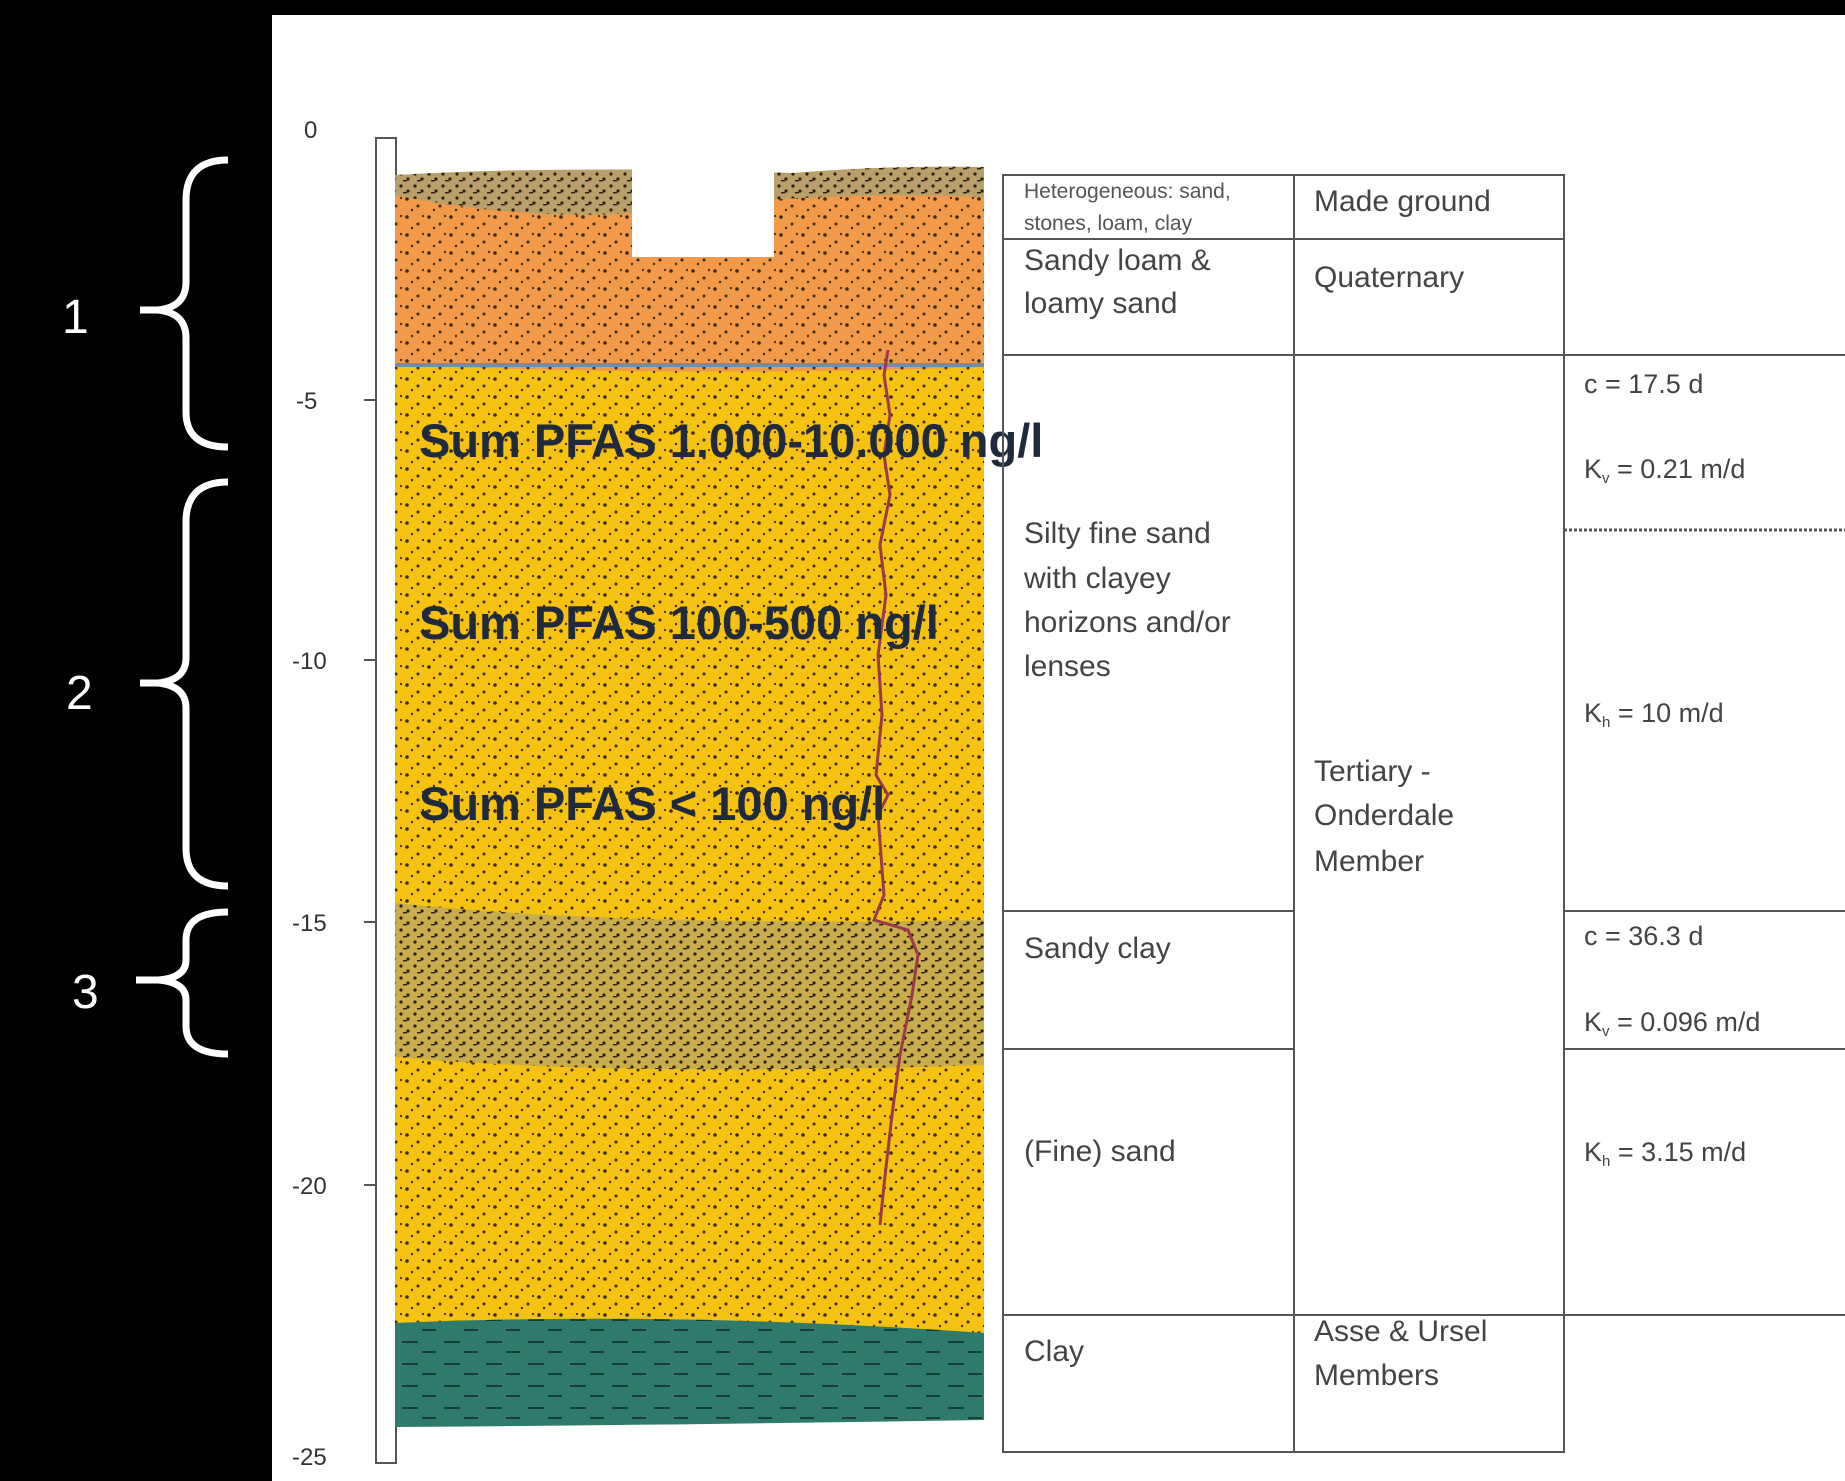 This screenshot has height=1481, width=1845. Describe the element at coordinates (652, 803) in the screenshot. I see `pfas-label-zone-3: Sum PFAS < 100 ng/l` at that location.